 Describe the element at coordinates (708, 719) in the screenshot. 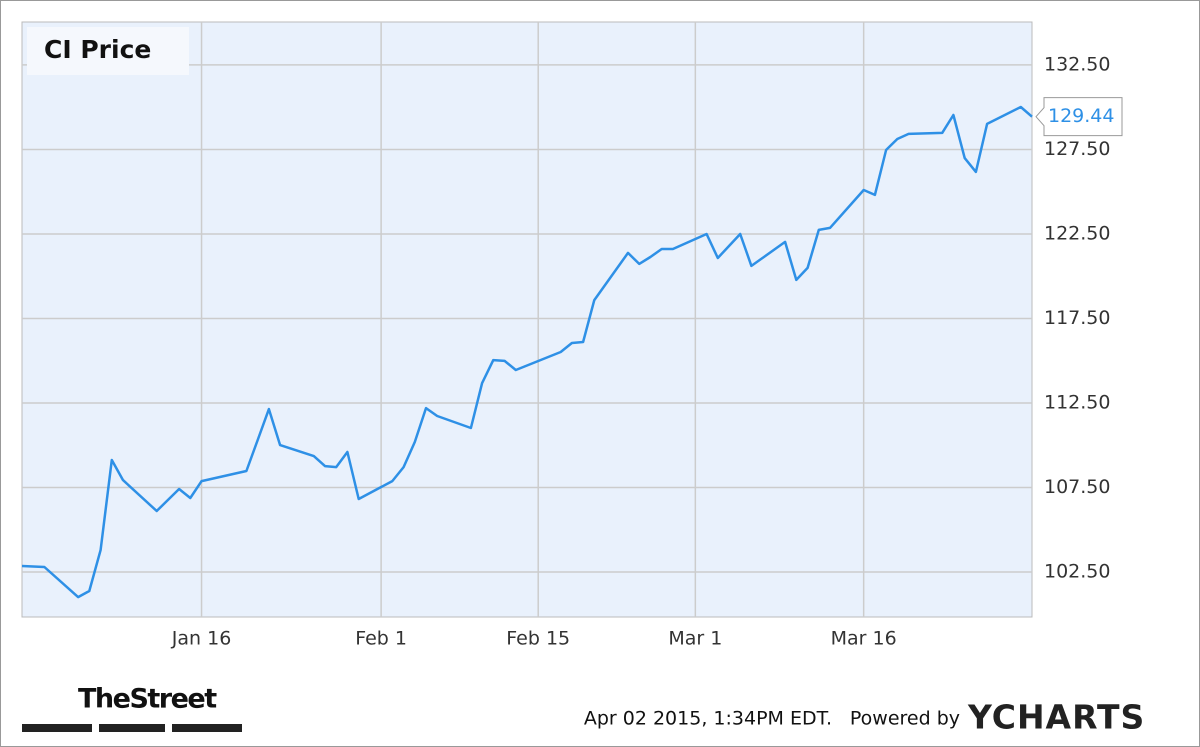

I see `timestamp: Apr 02 2015, 1:34PM EDT.` at that location.